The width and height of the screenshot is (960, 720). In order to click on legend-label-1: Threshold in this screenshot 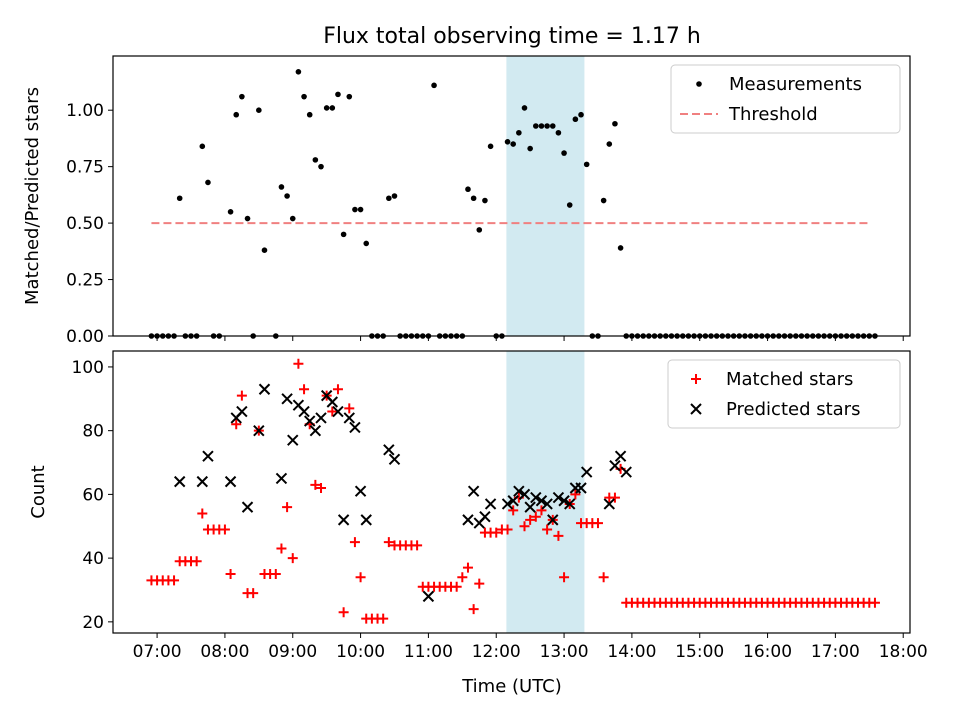, I will do `click(773, 114)`.